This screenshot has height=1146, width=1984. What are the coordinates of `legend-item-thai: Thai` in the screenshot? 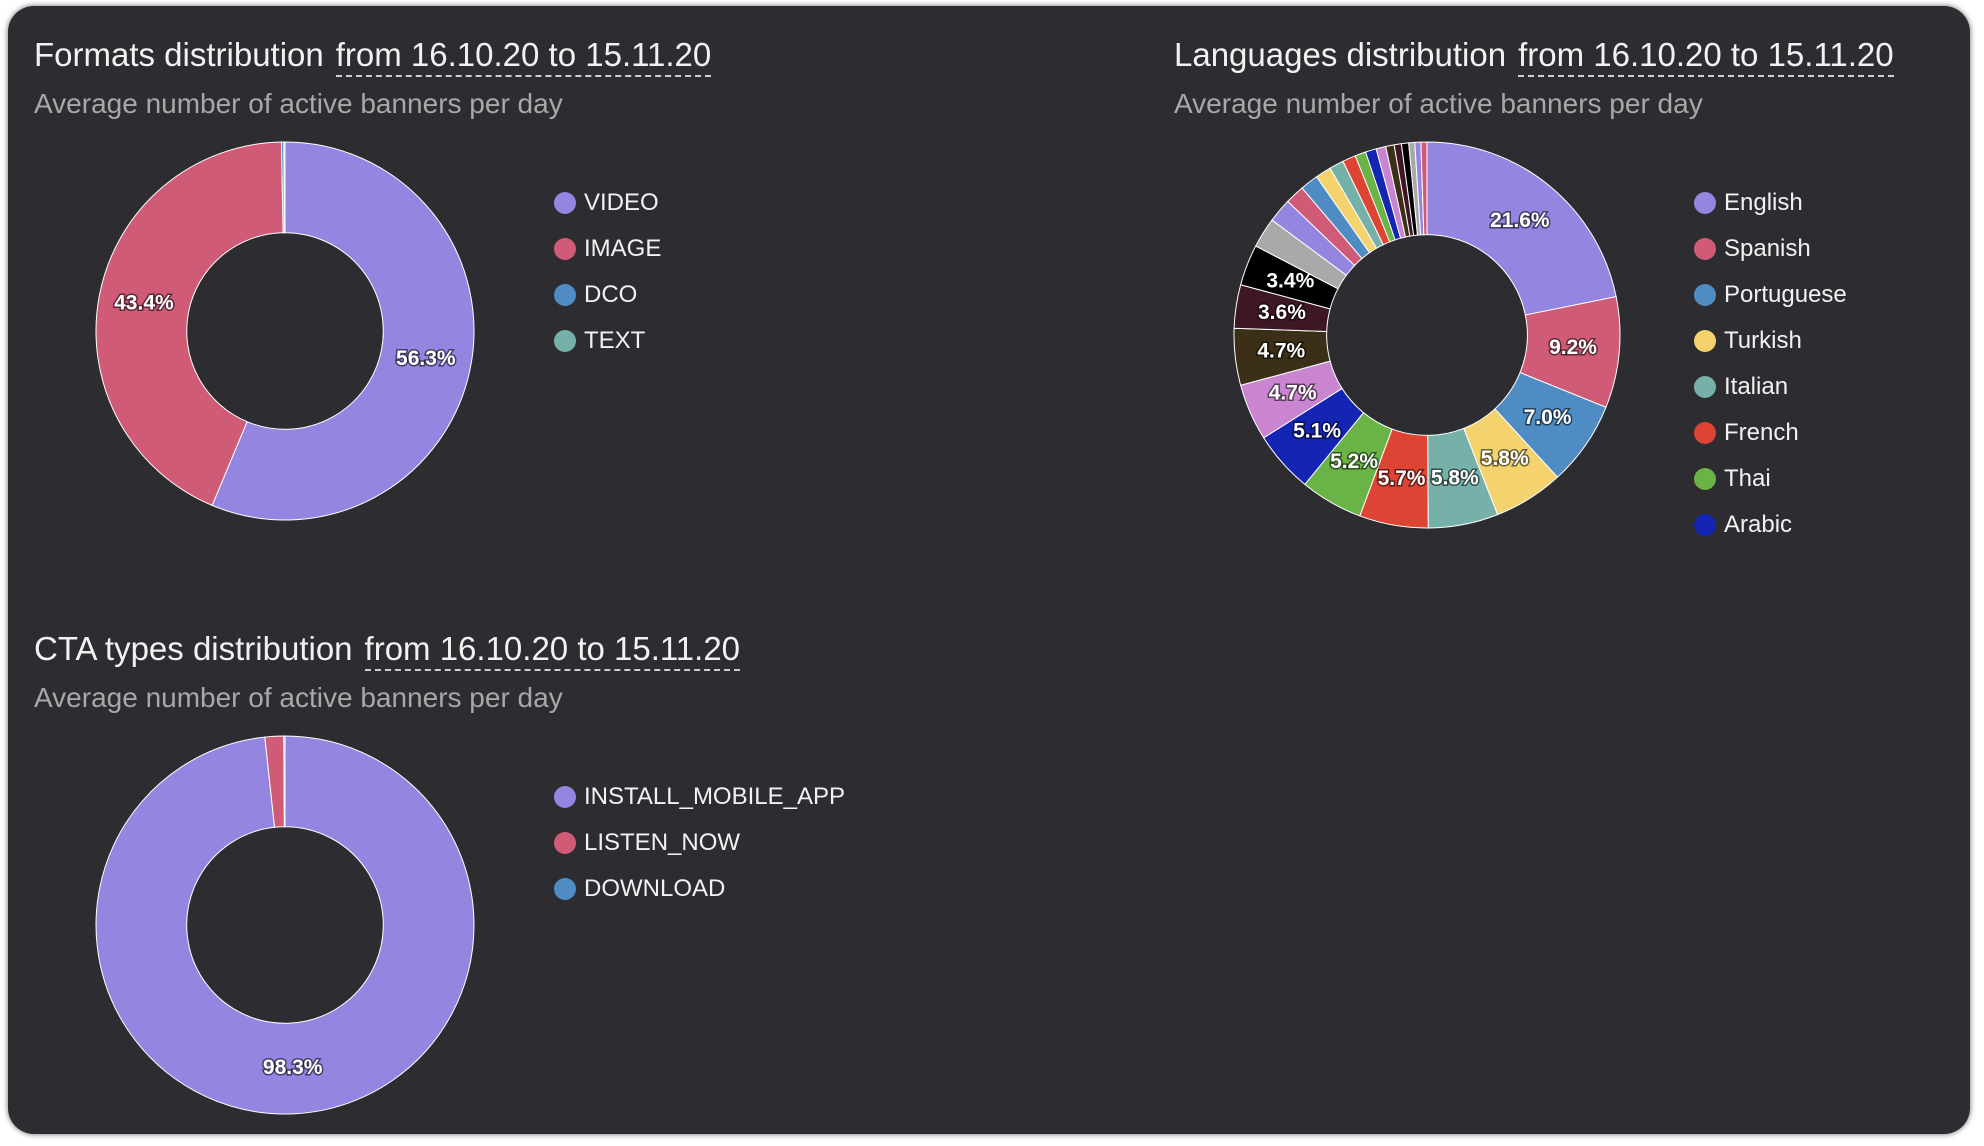 It's located at (1770, 479).